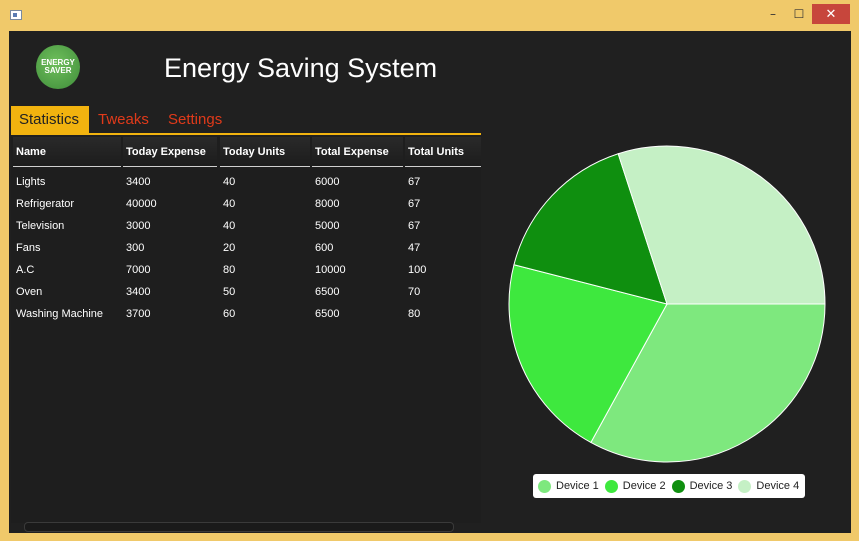 The width and height of the screenshot is (859, 541). Describe the element at coordinates (327, 226) in the screenshot. I see `cell-total-expense: 5000` at that location.